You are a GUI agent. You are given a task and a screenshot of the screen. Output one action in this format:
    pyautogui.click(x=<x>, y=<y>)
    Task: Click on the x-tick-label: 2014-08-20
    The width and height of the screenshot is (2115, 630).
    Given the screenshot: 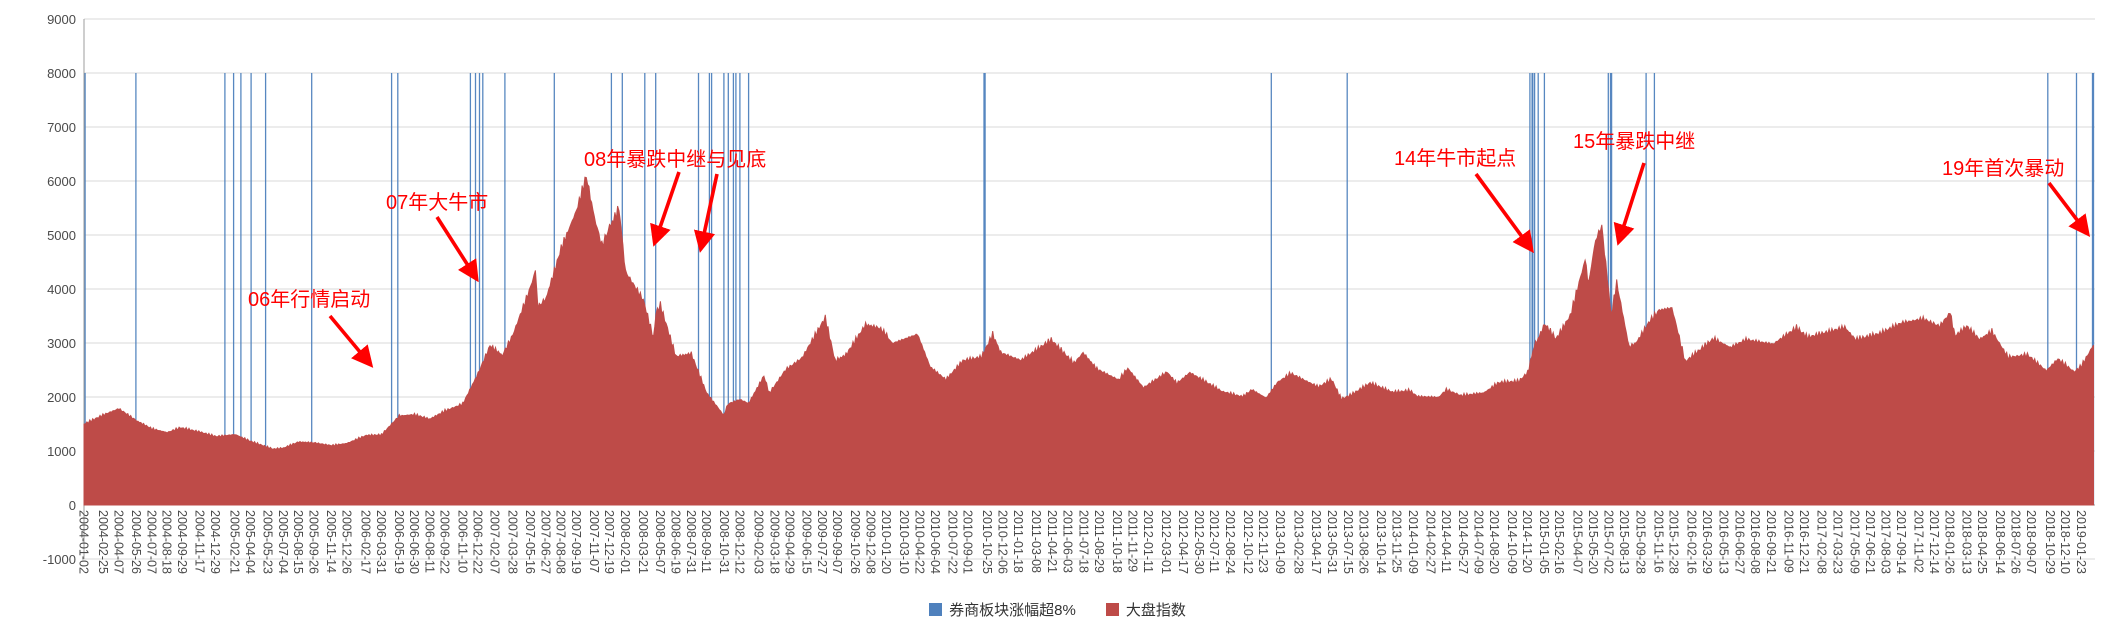 What is the action you would take?
    pyautogui.click(x=1493, y=542)
    